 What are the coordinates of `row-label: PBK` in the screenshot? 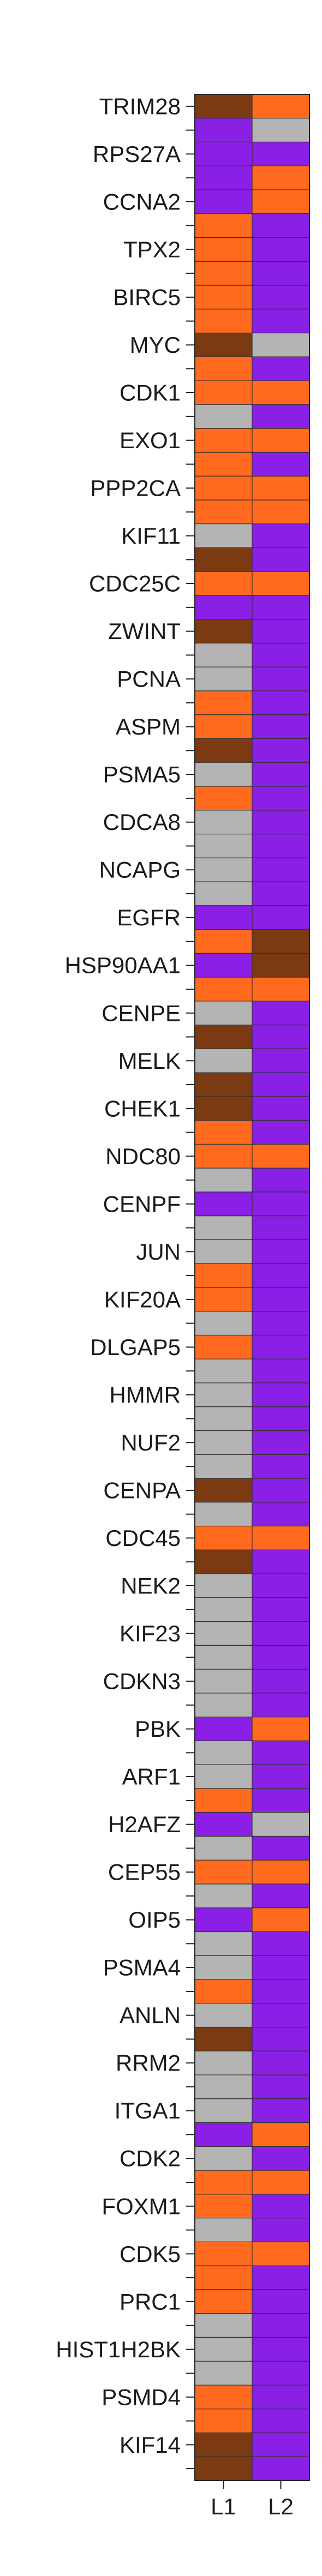 It's located at (158, 1729).